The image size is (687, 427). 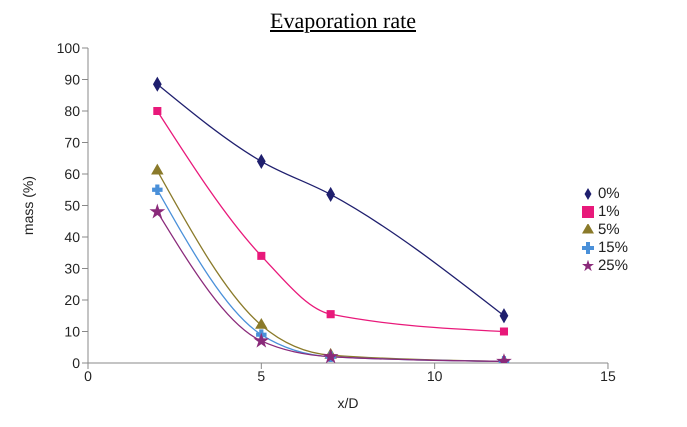 I want to click on legend-label: 15%, so click(x=613, y=247).